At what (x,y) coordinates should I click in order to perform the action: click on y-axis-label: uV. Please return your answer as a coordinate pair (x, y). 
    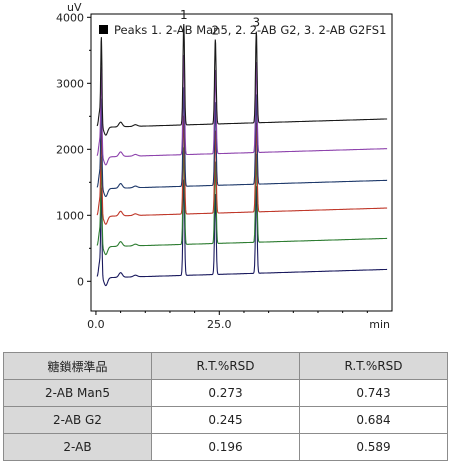
    Looking at the image, I should click on (74, 7).